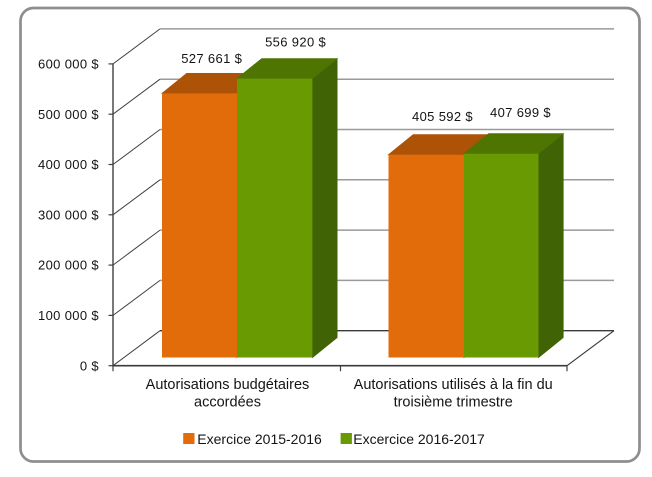 The height and width of the screenshot is (477, 652). What do you see at coordinates (68, 164) in the screenshot?
I see `svg-text: 400 000 $` at bounding box center [68, 164].